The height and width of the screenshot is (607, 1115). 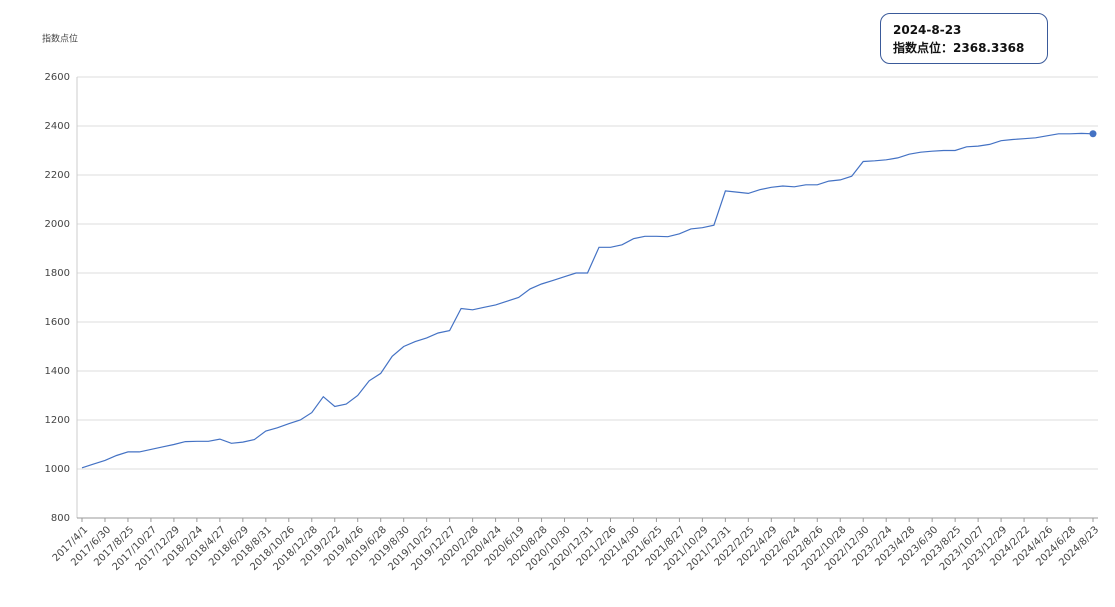 I want to click on tooltip-value: 2368.3368, so click(x=989, y=48).